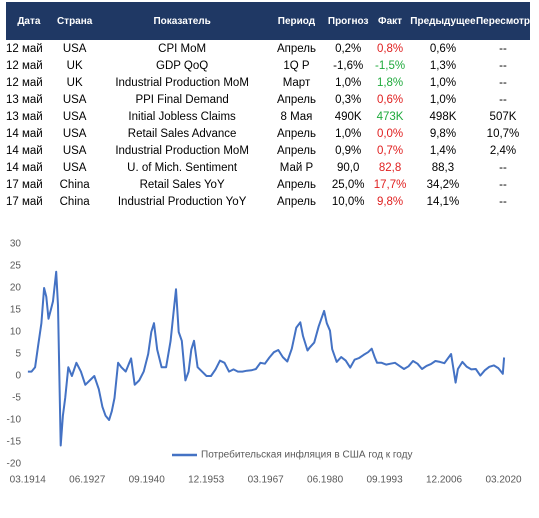 This screenshot has height=518, width=539. Describe the element at coordinates (24, 116) in the screenshot. I see `table-cell: 13 май` at that location.